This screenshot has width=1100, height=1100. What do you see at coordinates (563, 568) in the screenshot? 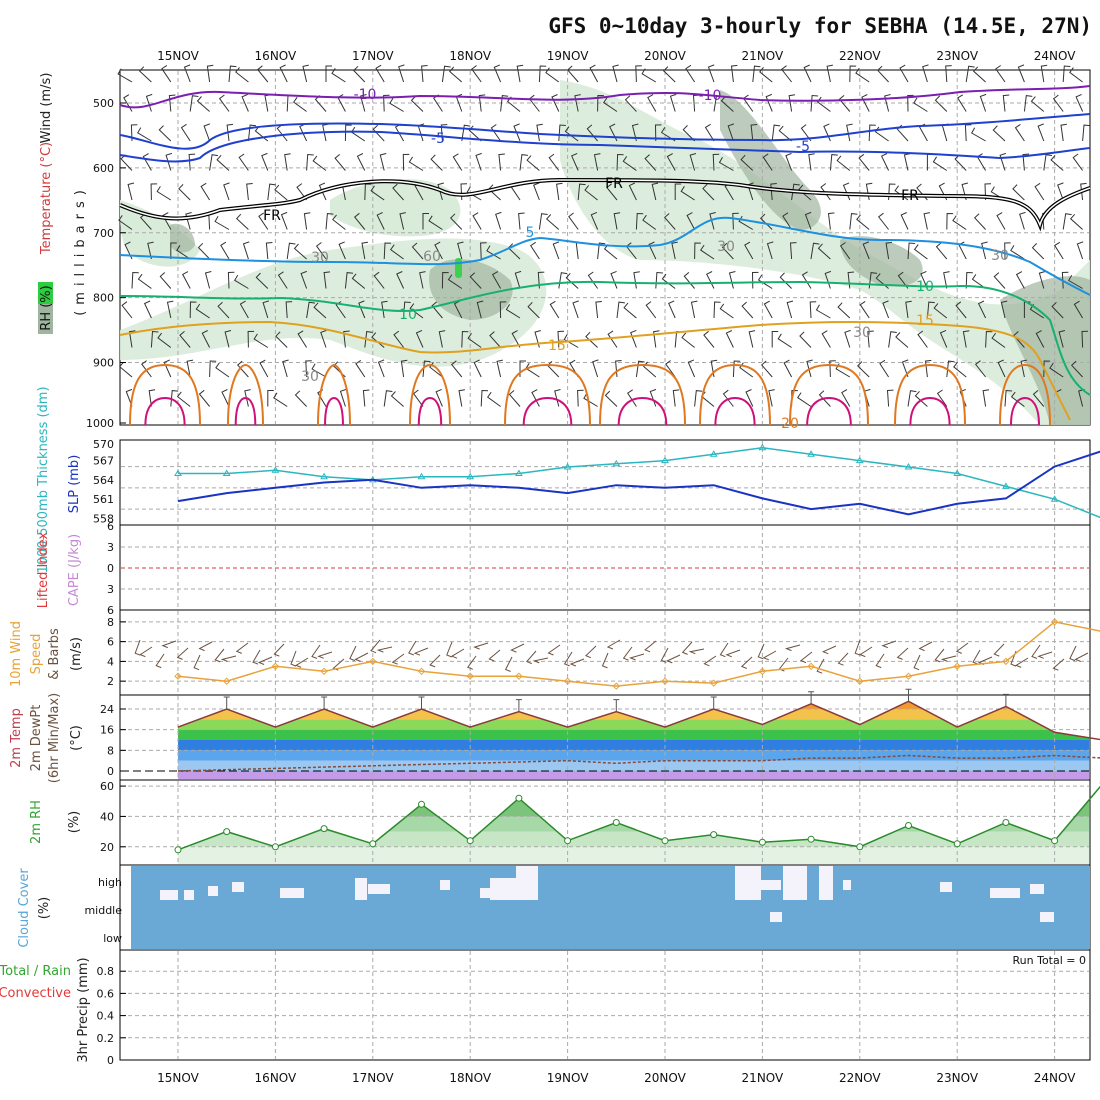
I see `lifted-index-panel: 6 3 0 3 6 Lifted Index CAPE (J/kg)` at bounding box center [563, 568].